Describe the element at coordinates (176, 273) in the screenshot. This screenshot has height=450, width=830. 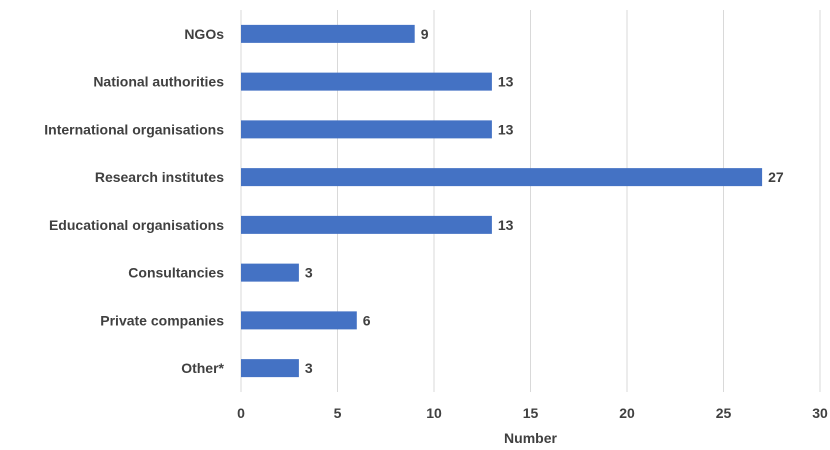
I see `category-label: Consultancies` at that location.